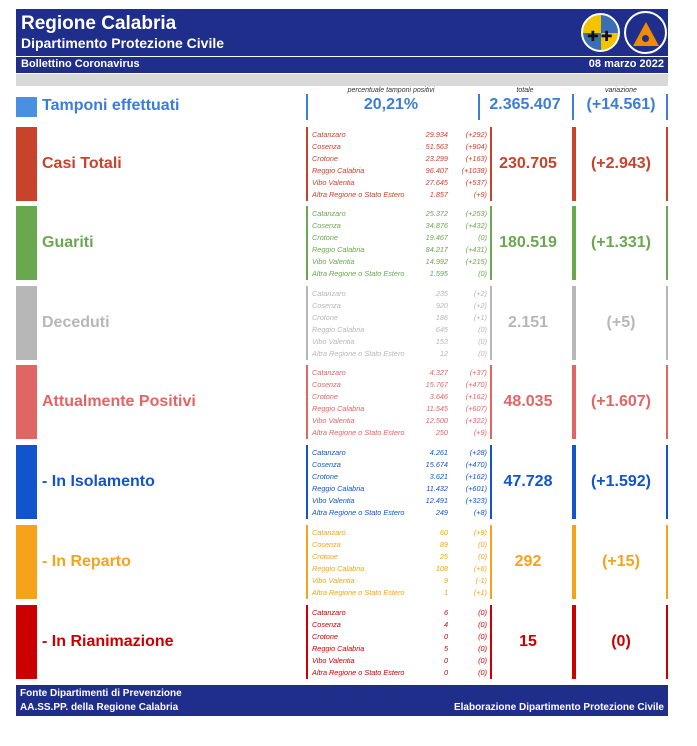 This screenshot has width=697, height=746. What do you see at coordinates (101, 693) in the screenshot?
I see `footer-source-line1: Fonte Dipartimenti di Prevenzione` at bounding box center [101, 693].